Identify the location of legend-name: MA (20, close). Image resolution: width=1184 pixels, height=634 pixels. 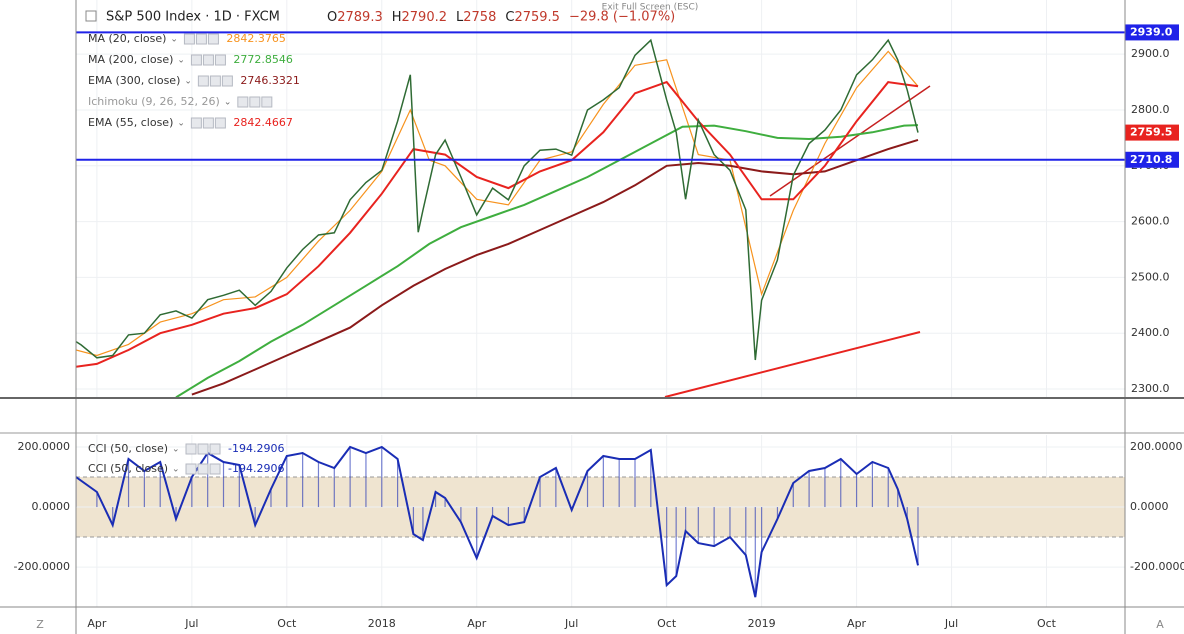
(127, 38).